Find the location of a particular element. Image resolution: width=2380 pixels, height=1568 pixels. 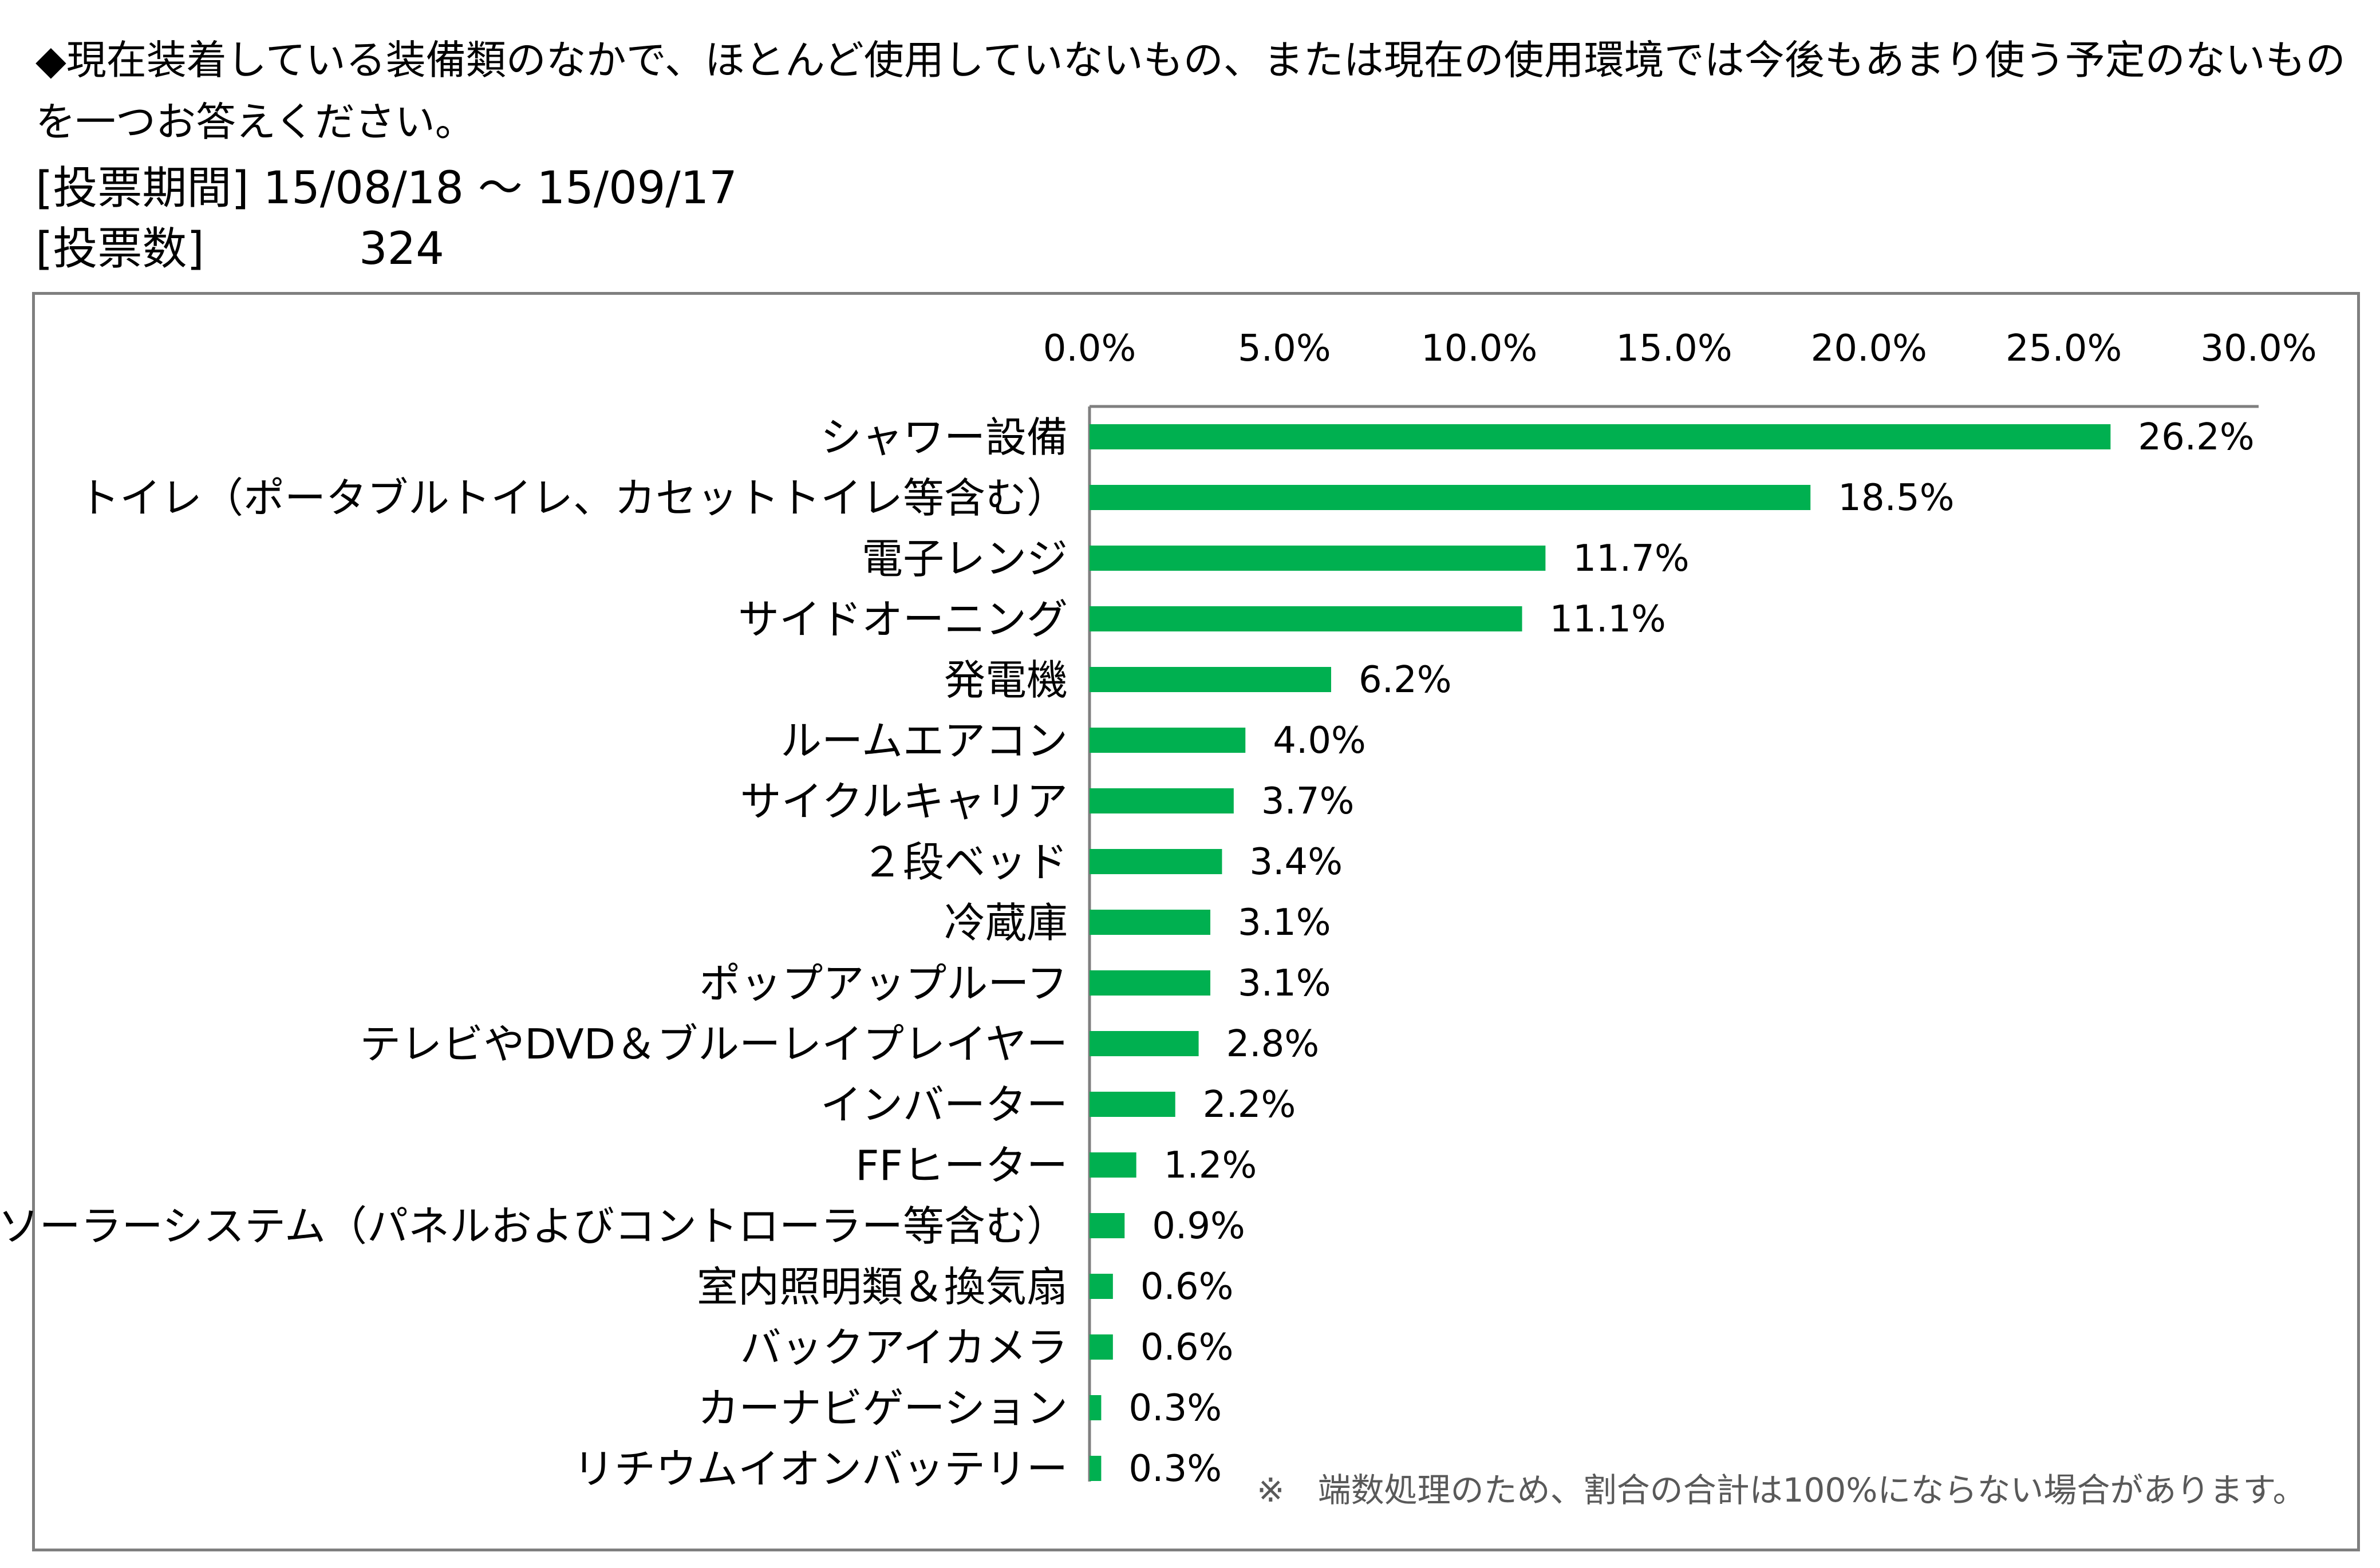

category-label: ポップアップルーフ is located at coordinates (883, 984).